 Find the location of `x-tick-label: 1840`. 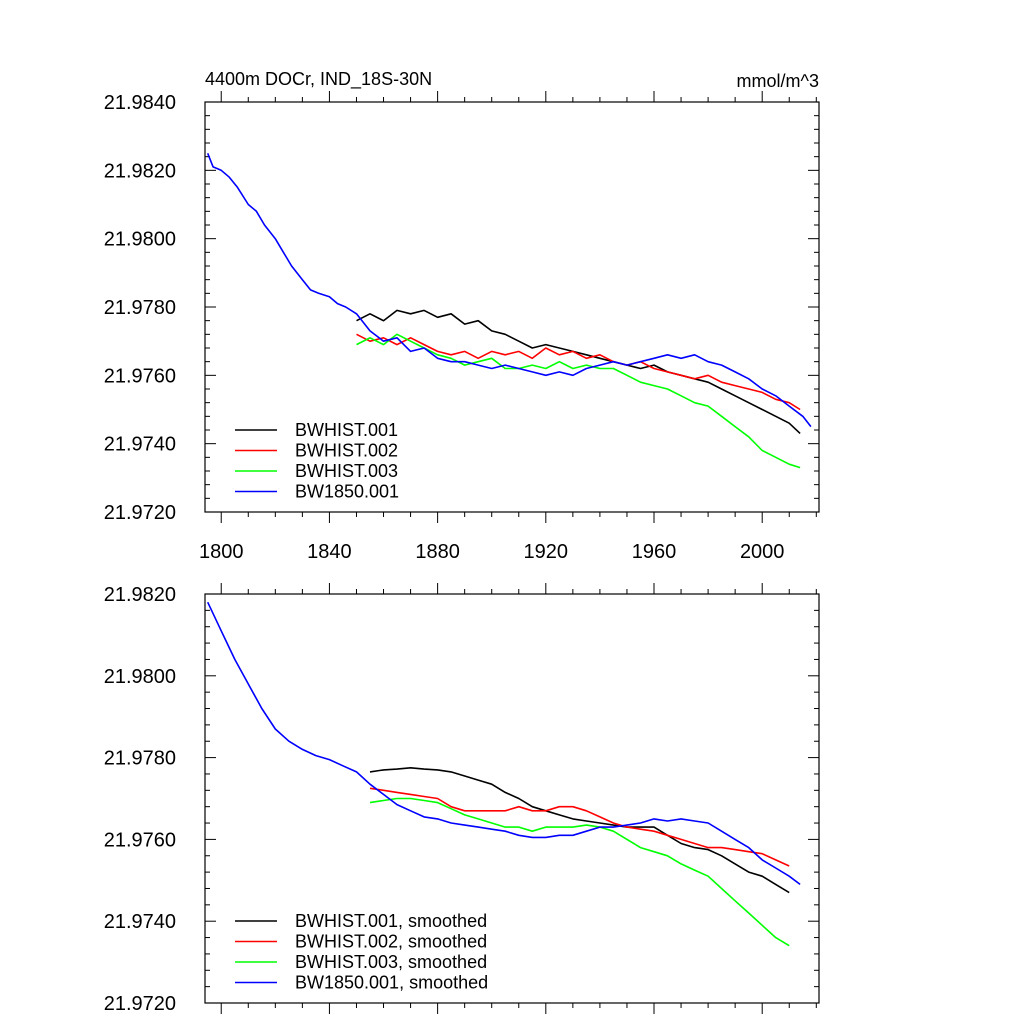

x-tick-label: 1840 is located at coordinates (329, 552).